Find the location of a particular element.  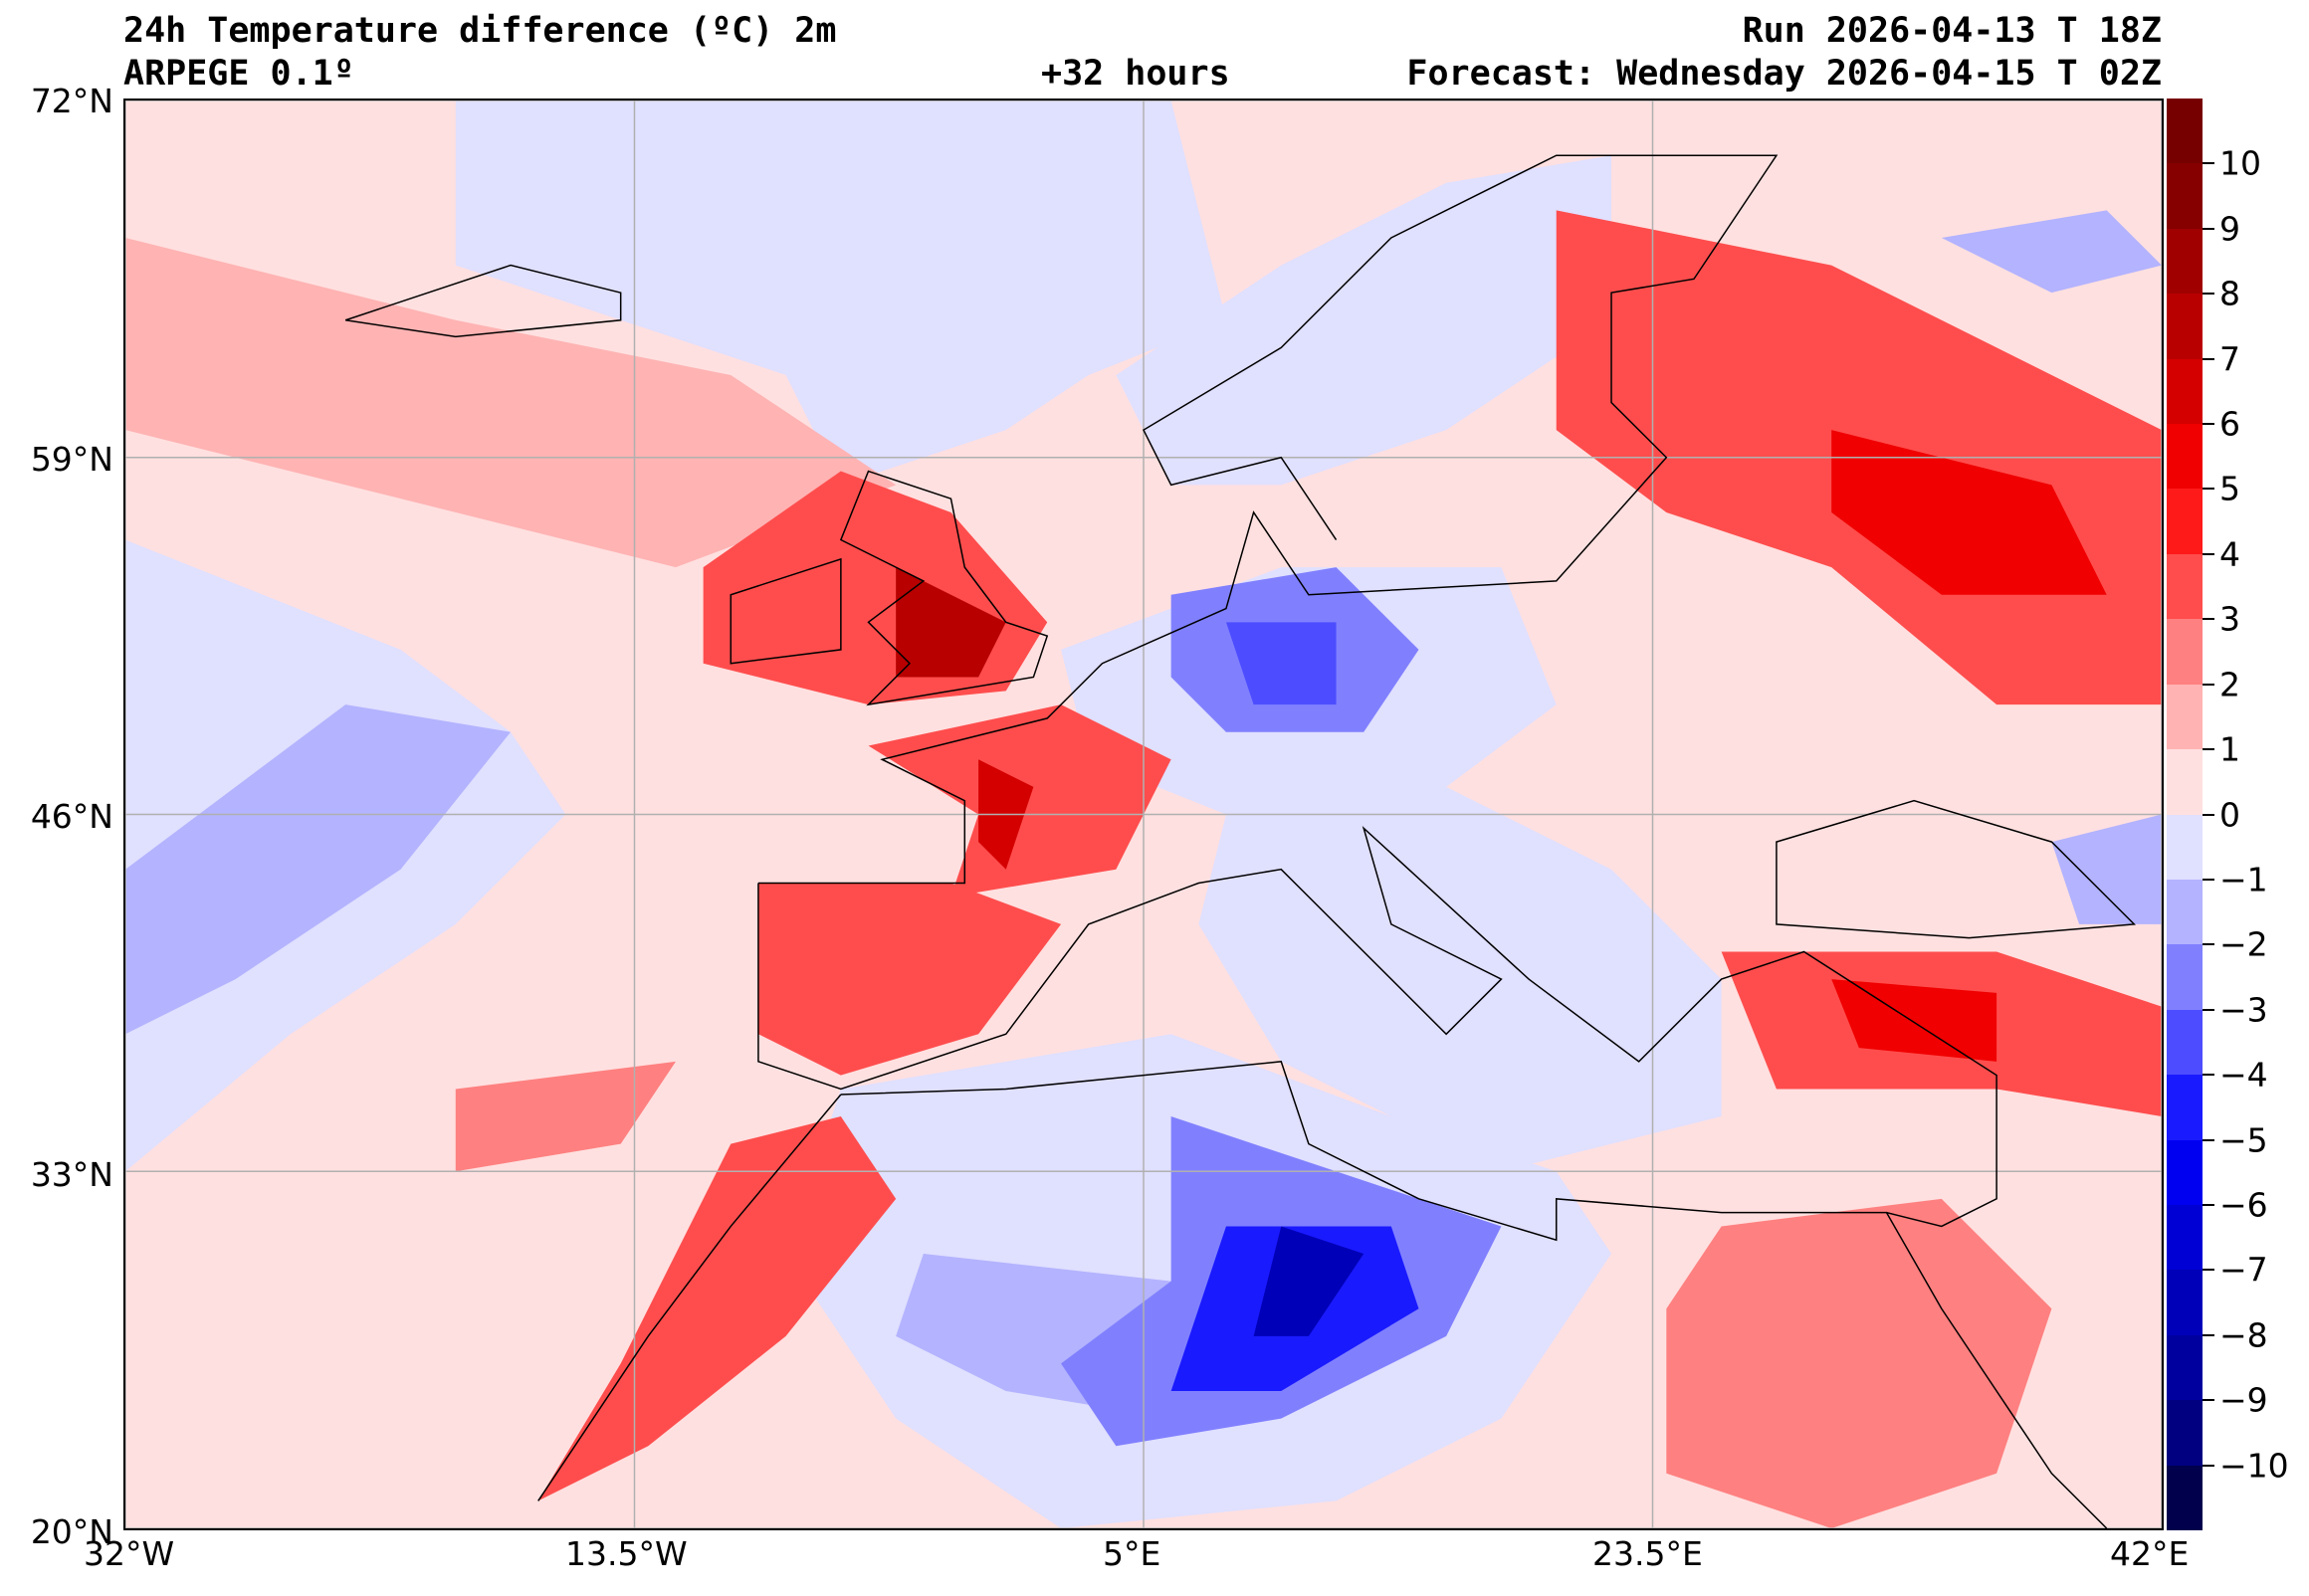

field-warm-morocco is located at coordinates (717, 1308).